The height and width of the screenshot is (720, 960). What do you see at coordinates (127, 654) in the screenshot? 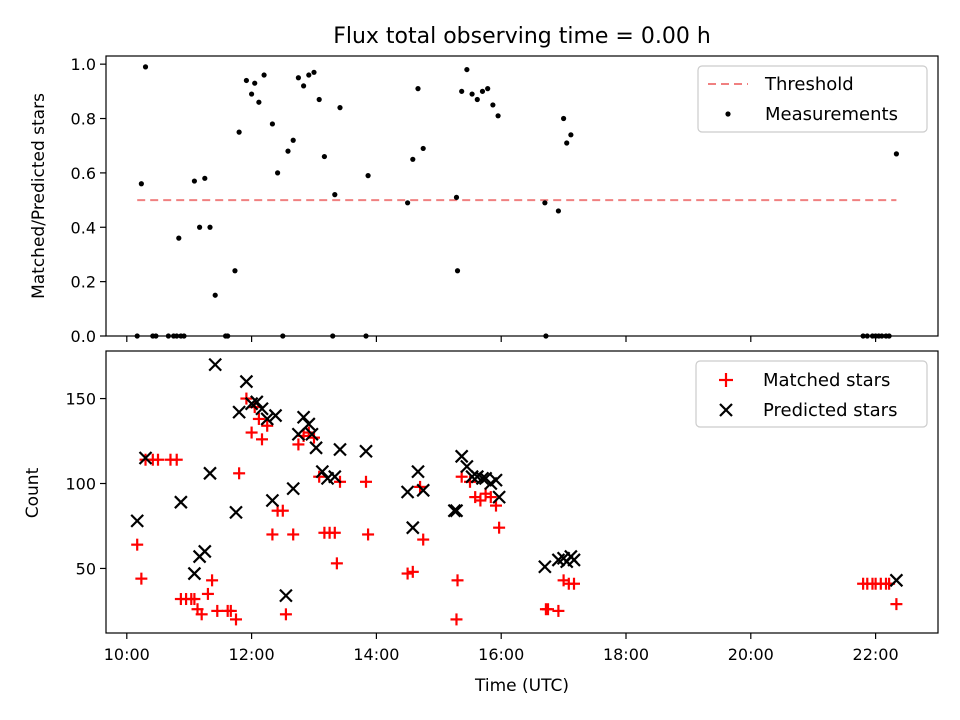
I see `bottom-x-tick-label: 10:00` at bounding box center [127, 654].